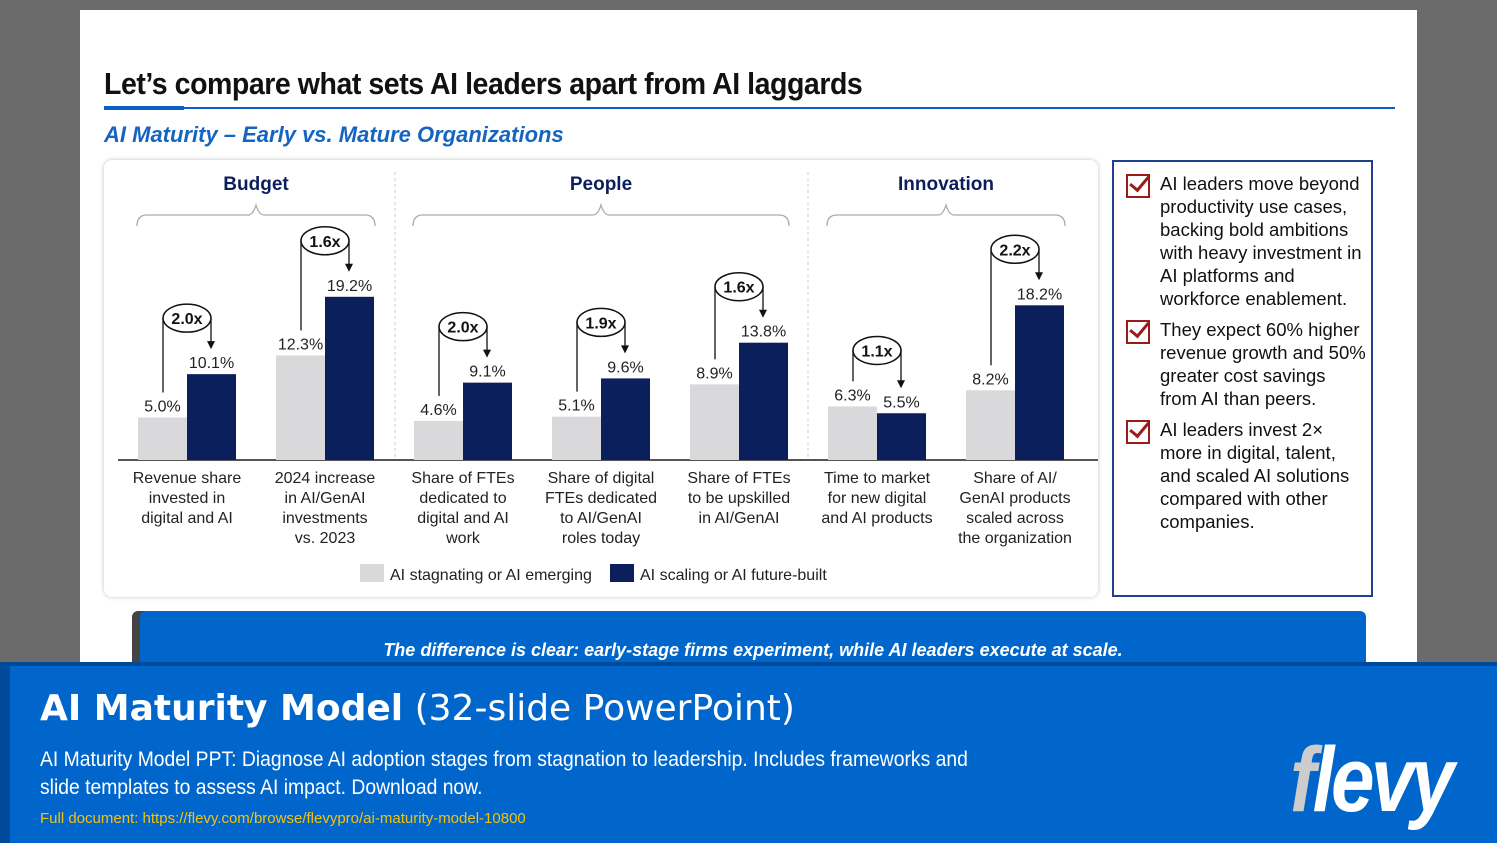 The height and width of the screenshot is (843, 1497). Describe the element at coordinates (733, 575) in the screenshot. I see `legend-label: AI scaling or AI future-built` at that location.